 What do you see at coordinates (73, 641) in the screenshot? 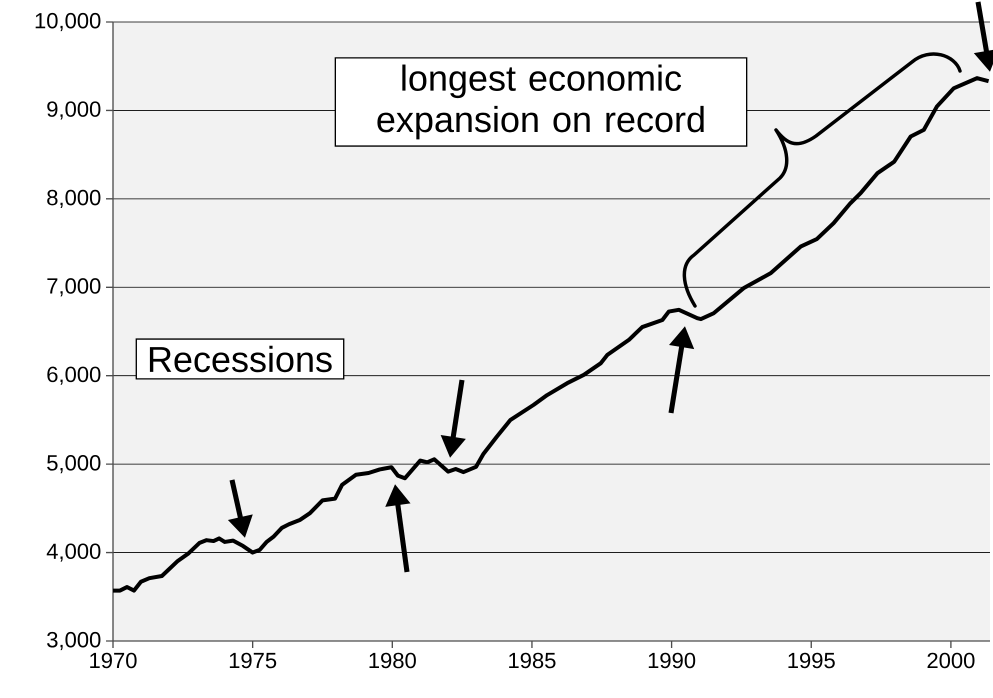
I see `y-tick-label: 3,000` at bounding box center [73, 641].